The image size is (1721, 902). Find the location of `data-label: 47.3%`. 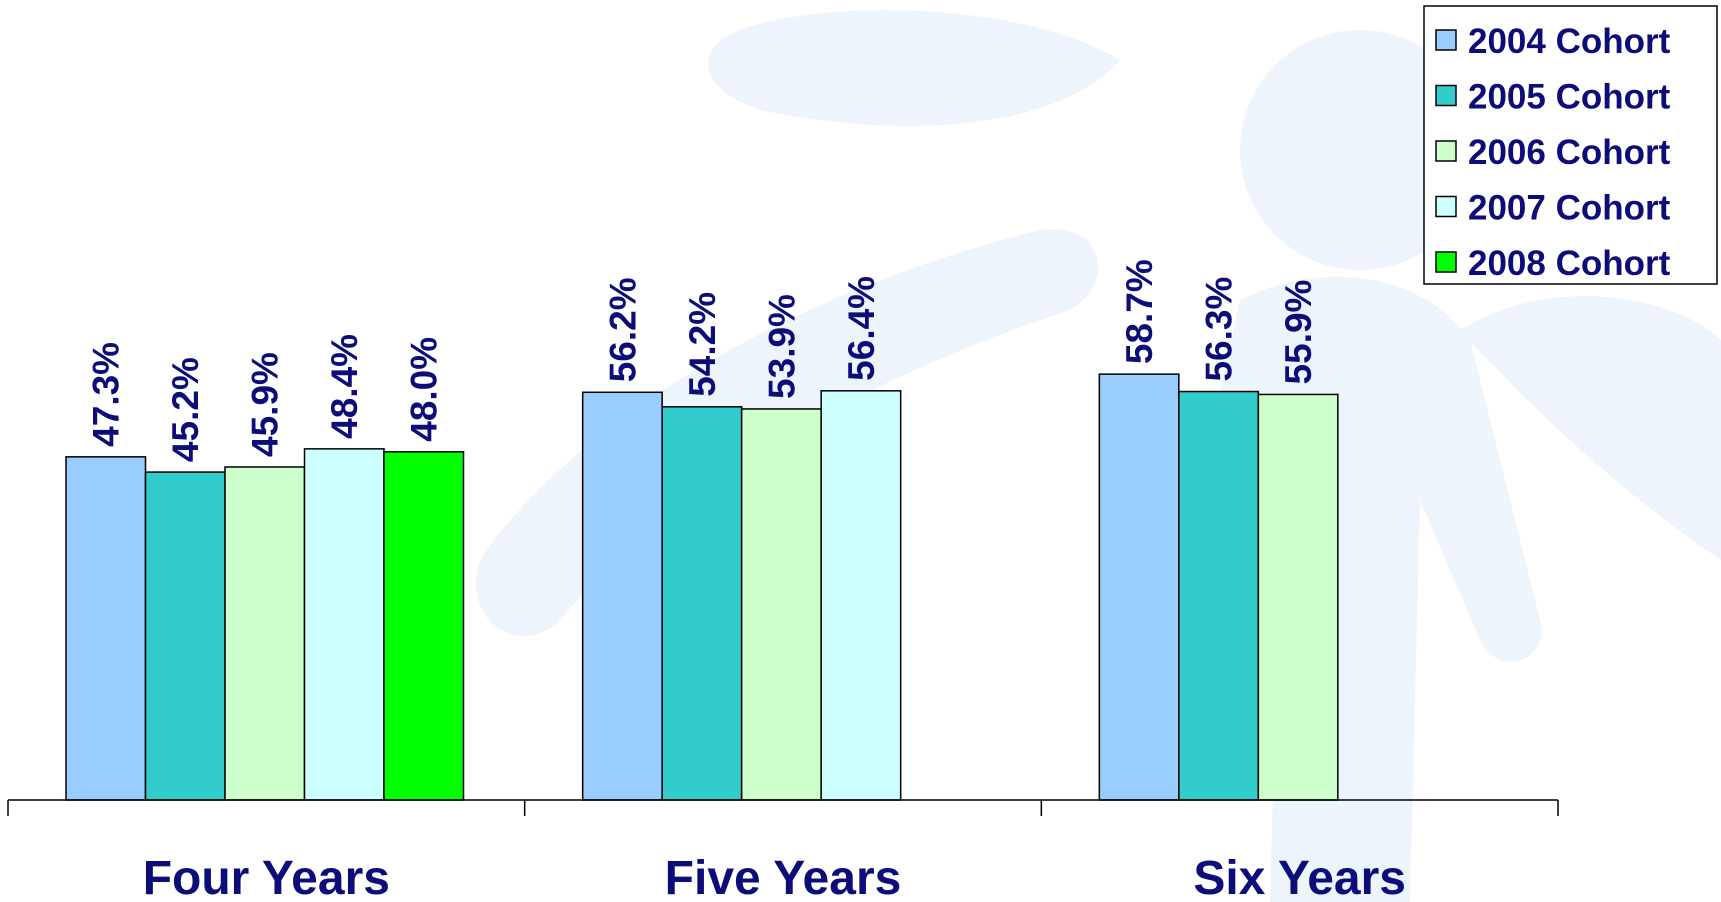

data-label: 47.3% is located at coordinates (106, 394).